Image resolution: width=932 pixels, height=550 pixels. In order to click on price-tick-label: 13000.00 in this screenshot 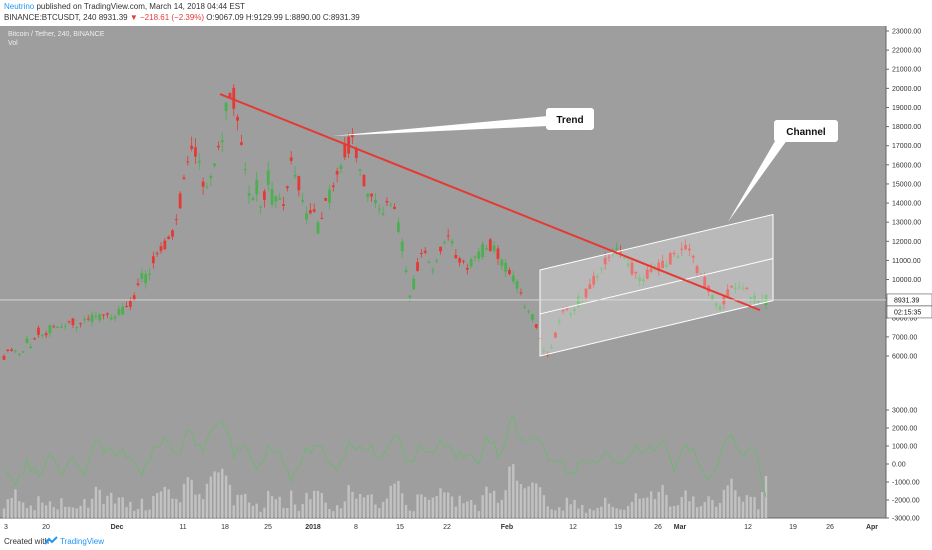, I will do `click(906, 223)`.